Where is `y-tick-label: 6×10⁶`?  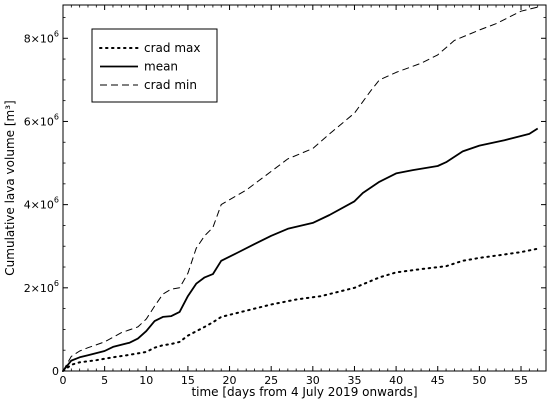
y-tick-label: 6×10⁶ is located at coordinates (41, 120).